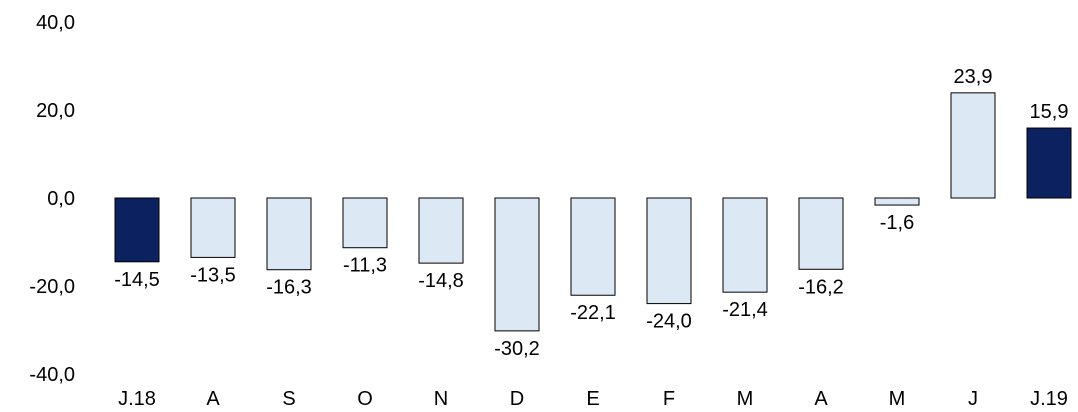 This screenshot has width=1078, height=412. I want to click on x-tick-label: D, so click(517, 399).